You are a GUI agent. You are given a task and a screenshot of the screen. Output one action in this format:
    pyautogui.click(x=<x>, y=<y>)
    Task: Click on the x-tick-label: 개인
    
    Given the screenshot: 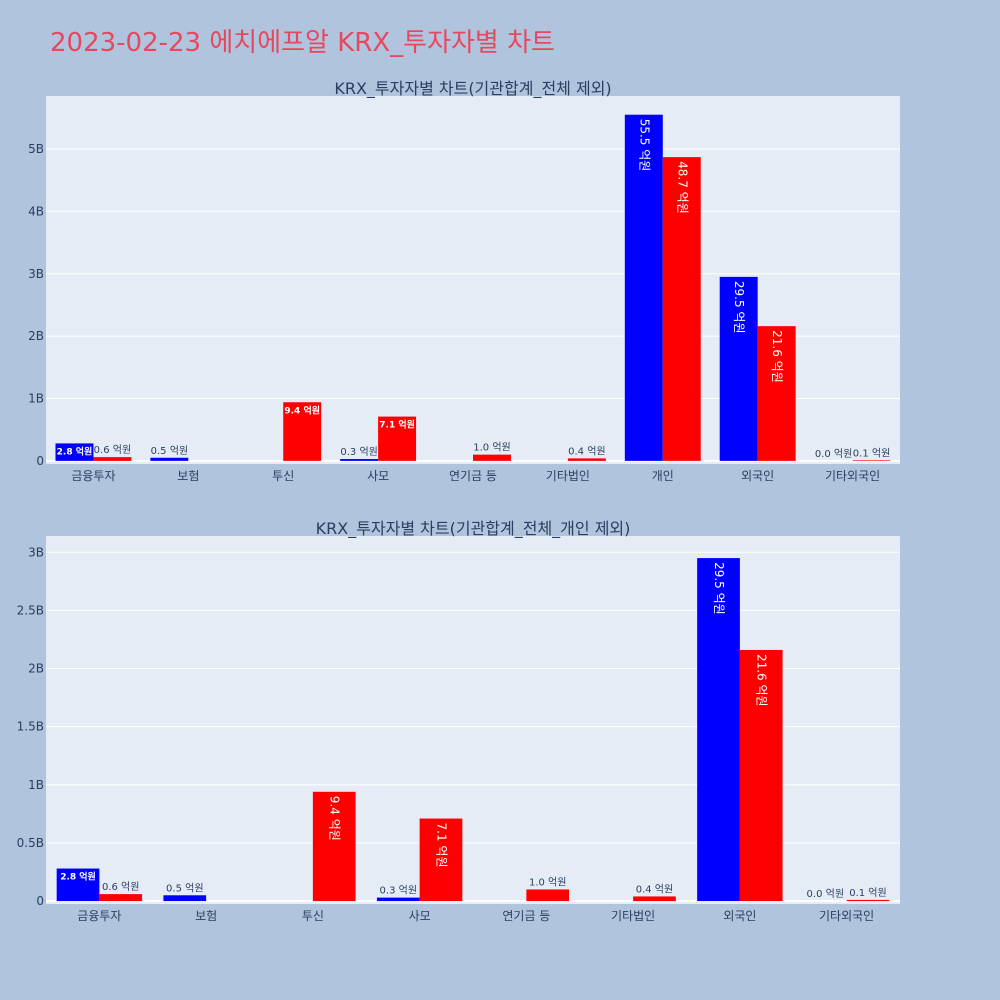 What is the action you would take?
    pyautogui.click(x=663, y=476)
    